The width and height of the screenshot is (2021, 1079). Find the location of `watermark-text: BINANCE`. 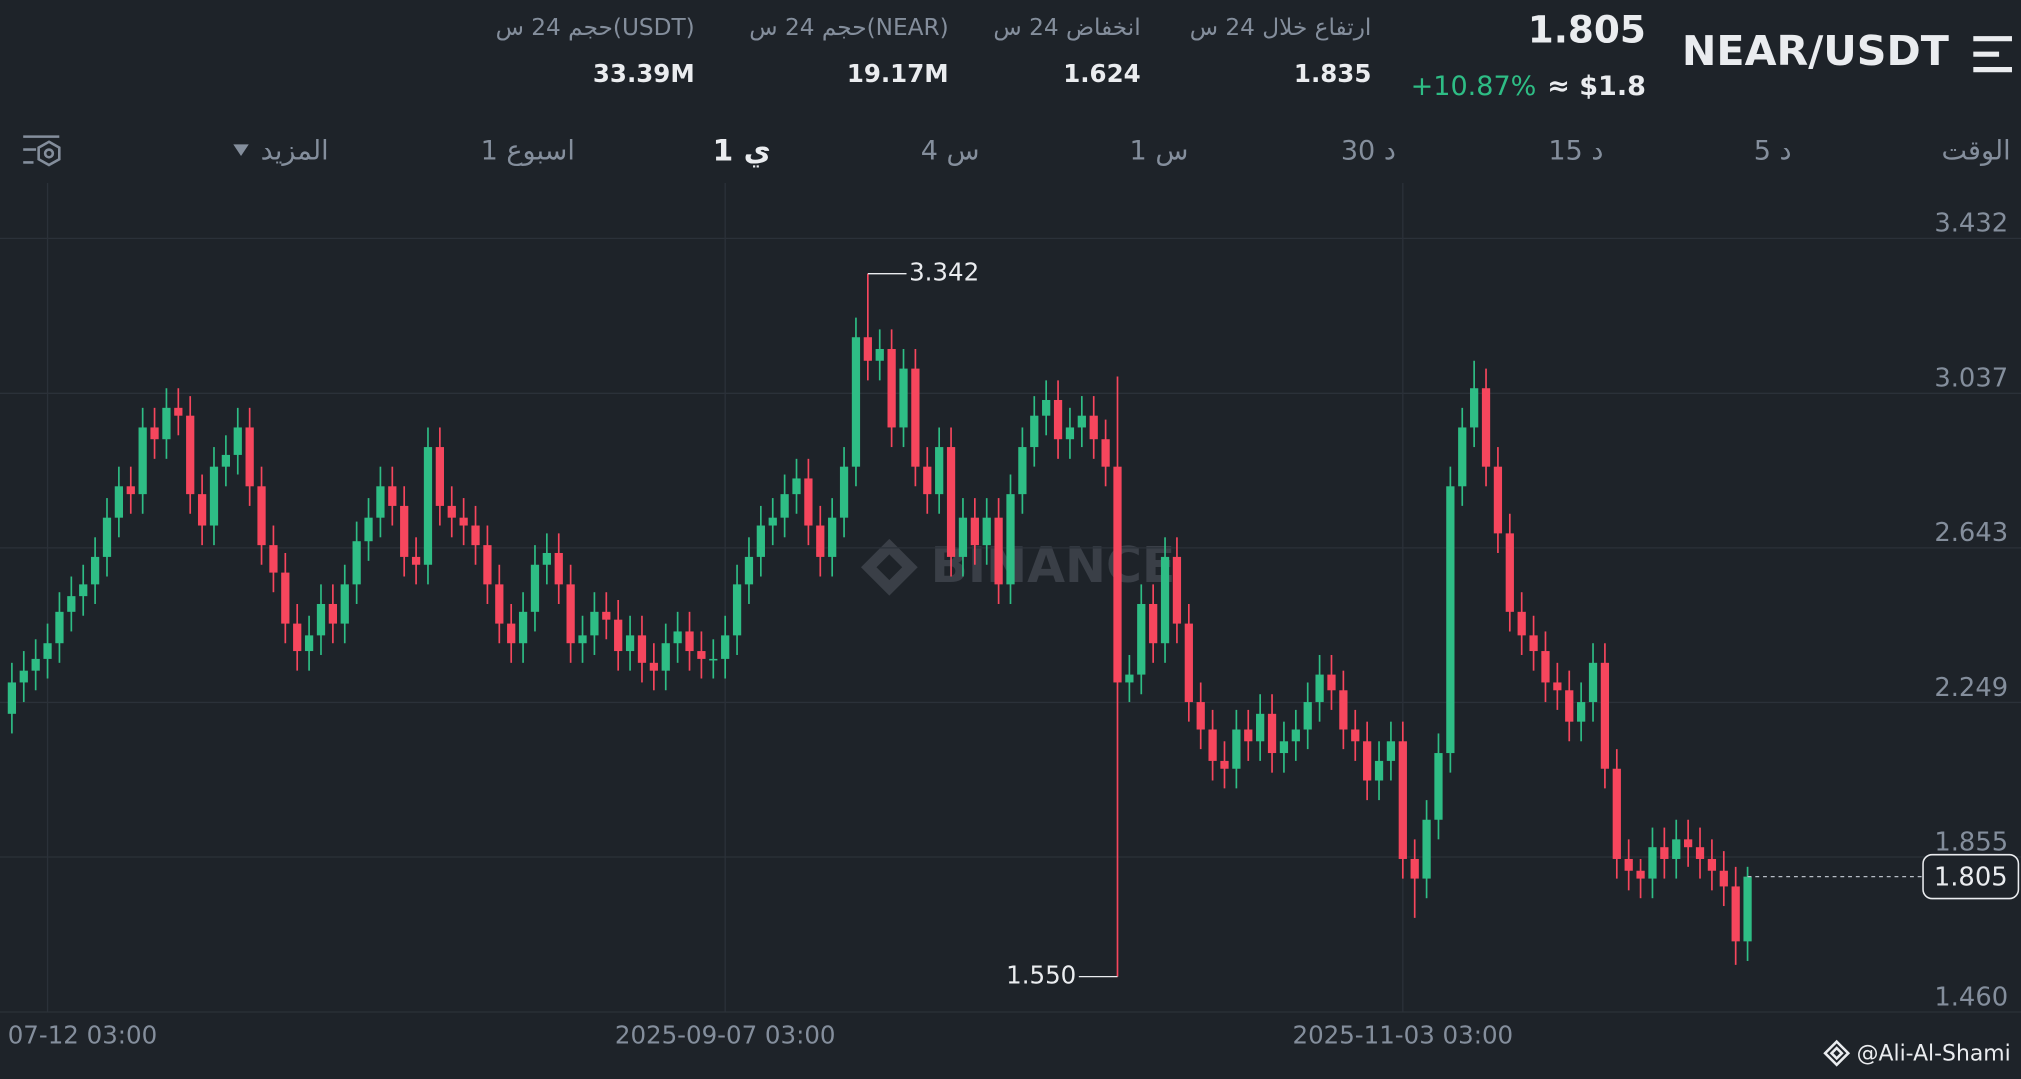

watermark-text: BINANCE is located at coordinates (1053, 565).